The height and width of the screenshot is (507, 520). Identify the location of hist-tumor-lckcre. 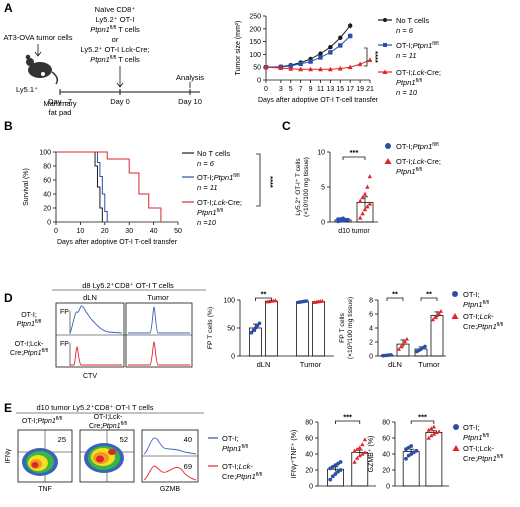
(159, 353).